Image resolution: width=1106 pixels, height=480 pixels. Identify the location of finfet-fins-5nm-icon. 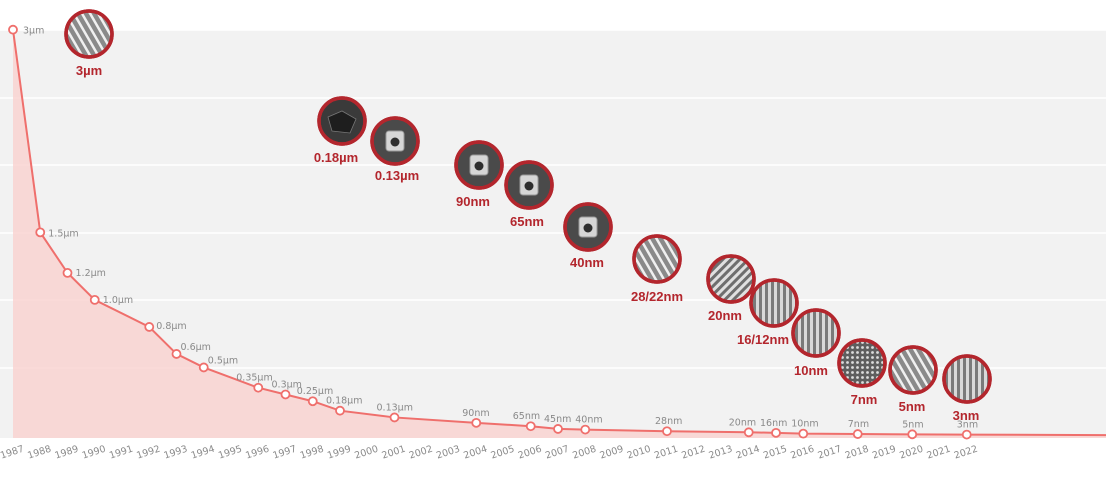
(913, 370).